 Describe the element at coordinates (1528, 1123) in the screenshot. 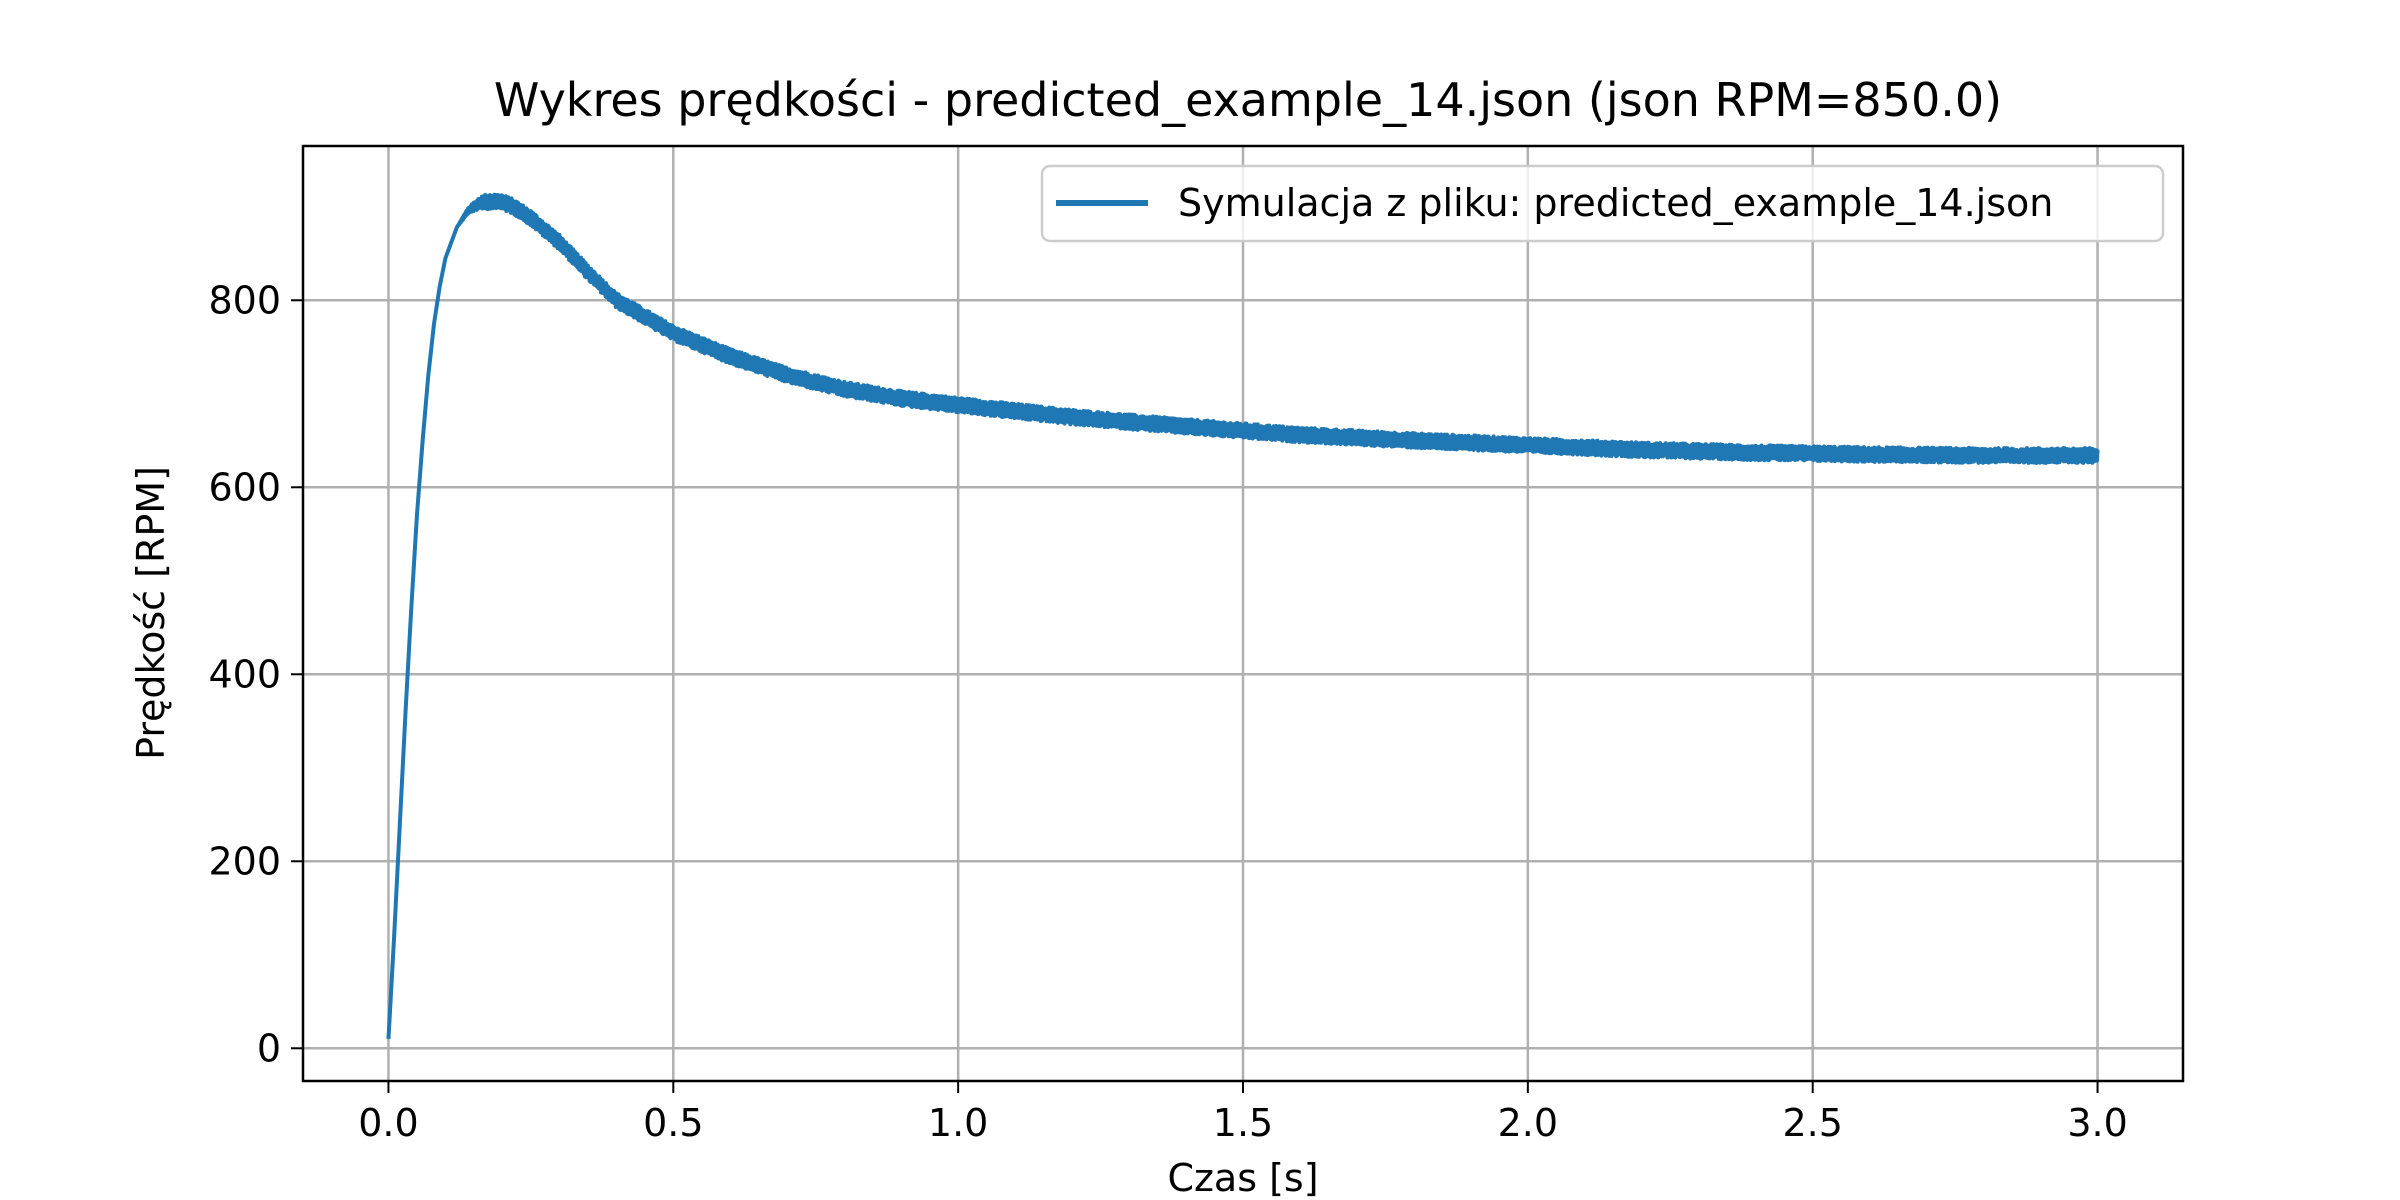

I see `x-tick-label: 2.0` at that location.